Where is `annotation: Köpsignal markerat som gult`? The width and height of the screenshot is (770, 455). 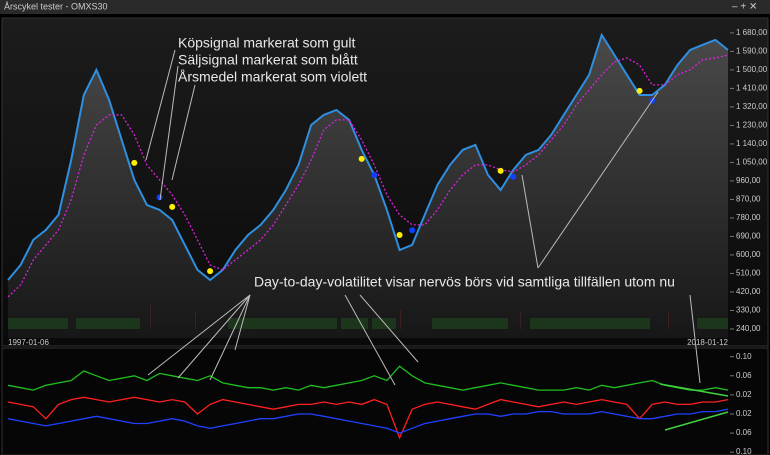 annotation: Köpsignal markerat som gult is located at coordinates (267, 43).